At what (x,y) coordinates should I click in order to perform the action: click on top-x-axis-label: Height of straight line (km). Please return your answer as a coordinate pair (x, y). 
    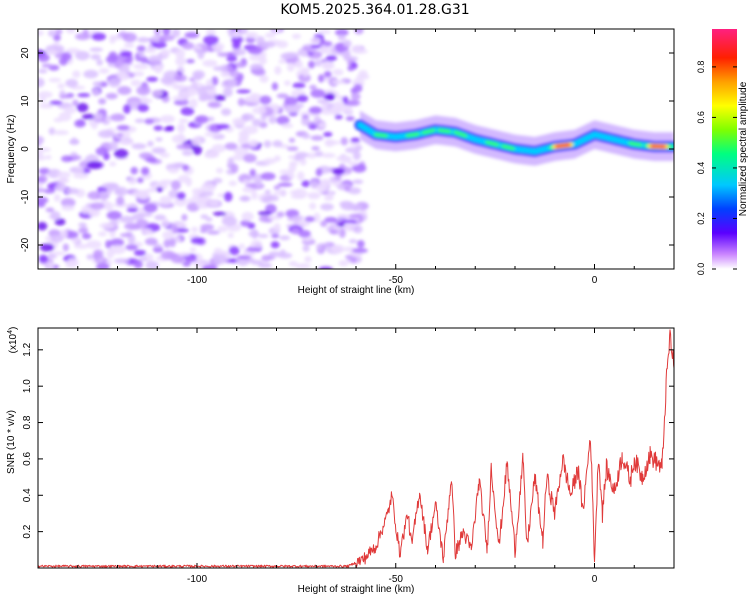
    Looking at the image, I should click on (356, 290).